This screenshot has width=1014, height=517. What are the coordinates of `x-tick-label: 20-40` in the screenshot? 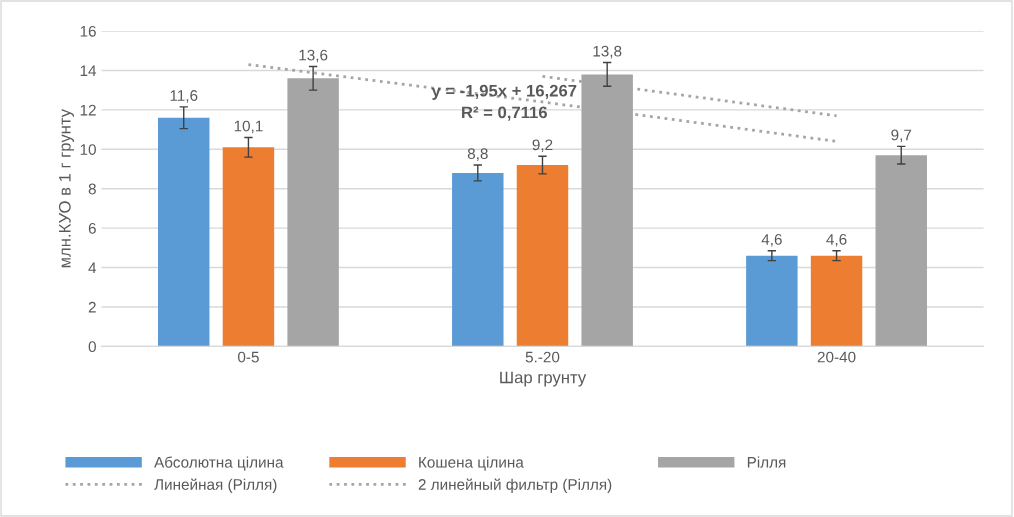 It's located at (836, 357).